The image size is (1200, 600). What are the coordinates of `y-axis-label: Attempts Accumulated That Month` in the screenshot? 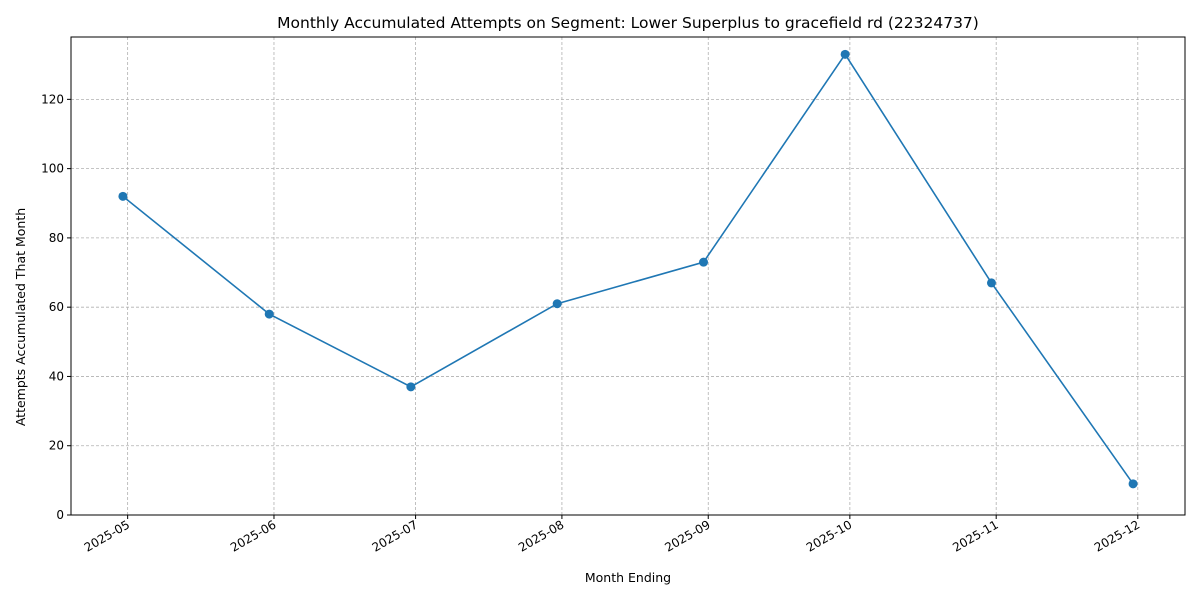 It's located at (20, 317).